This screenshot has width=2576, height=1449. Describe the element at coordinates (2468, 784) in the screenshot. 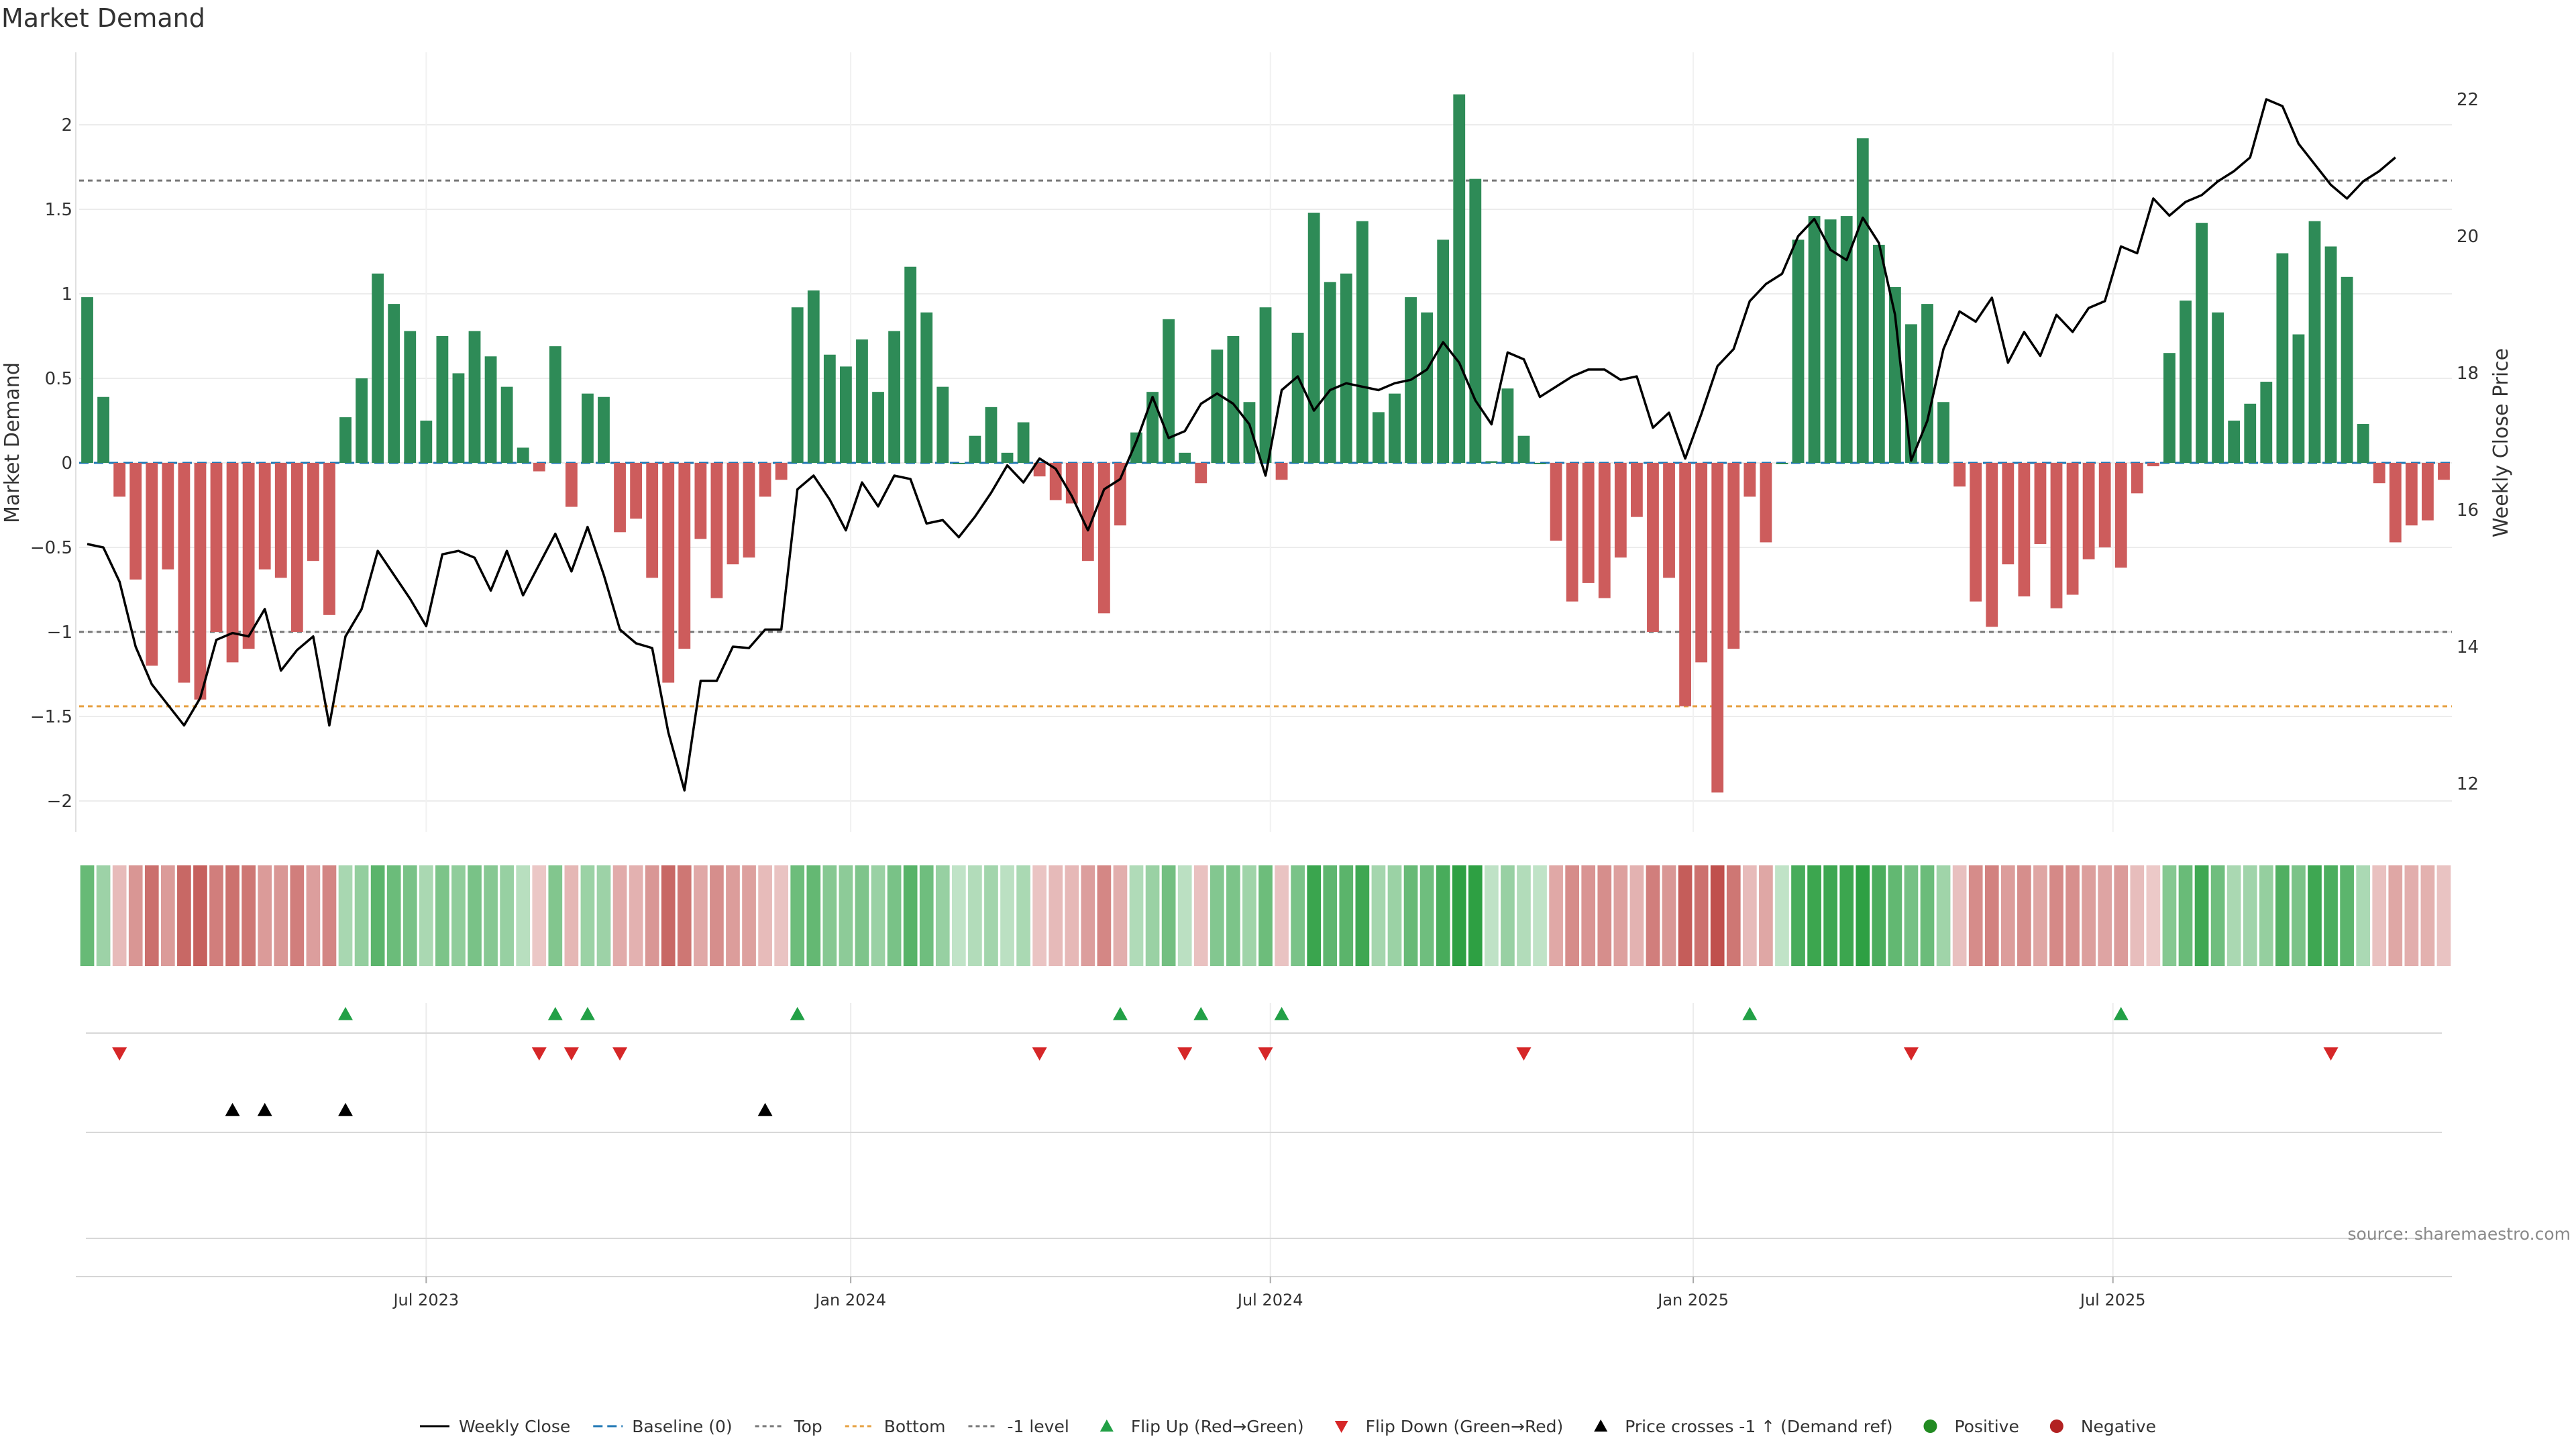

I see `y-right-tick-label: 12` at that location.